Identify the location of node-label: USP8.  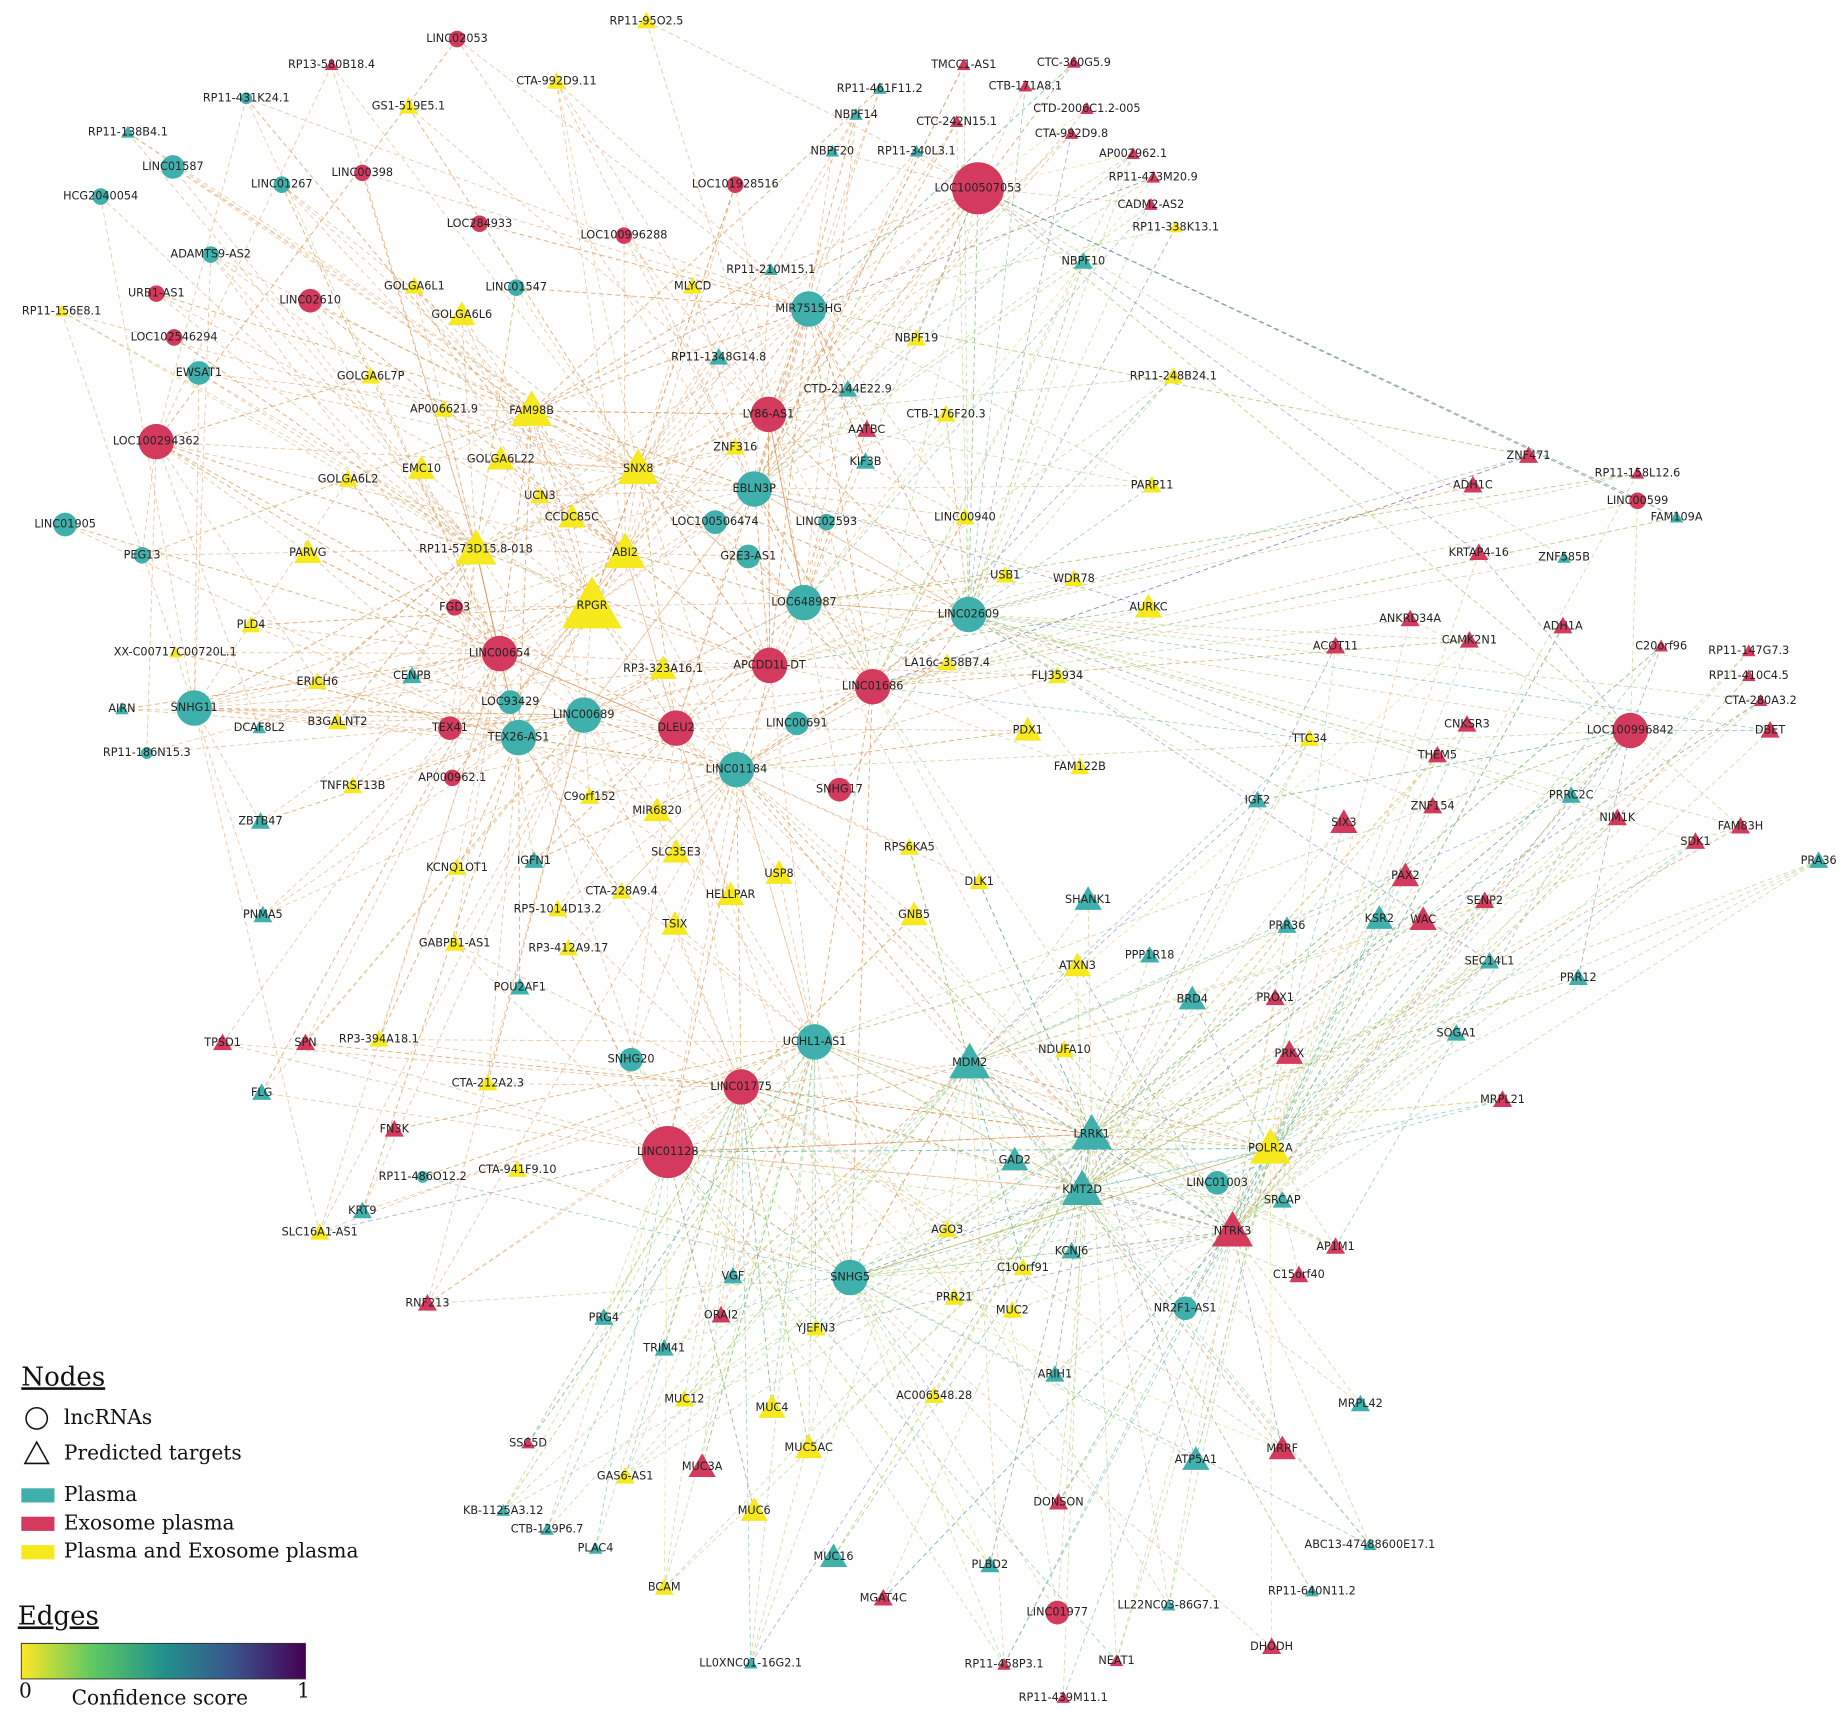
(778, 873).